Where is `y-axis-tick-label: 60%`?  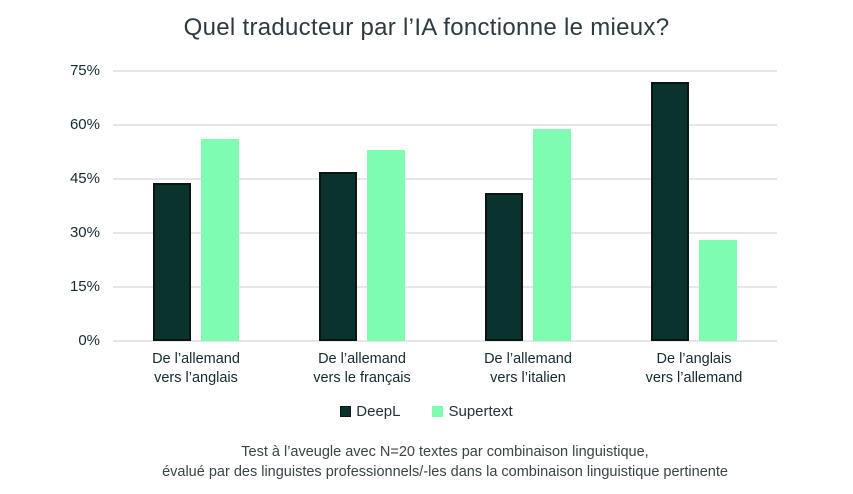
y-axis-tick-label: 60% is located at coordinates (84, 124).